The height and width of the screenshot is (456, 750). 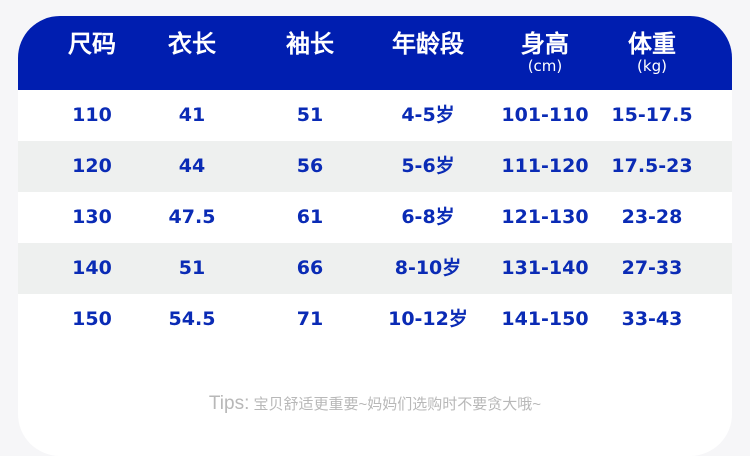 I want to click on column-header: 袖长, so click(x=310, y=44).